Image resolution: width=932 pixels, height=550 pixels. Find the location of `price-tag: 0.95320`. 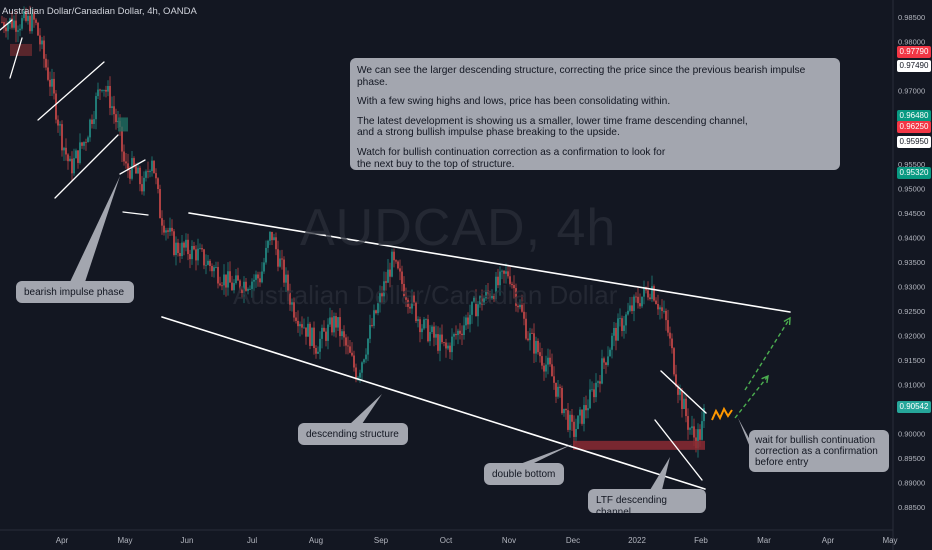

price-tag: 0.95320 is located at coordinates (914, 172).